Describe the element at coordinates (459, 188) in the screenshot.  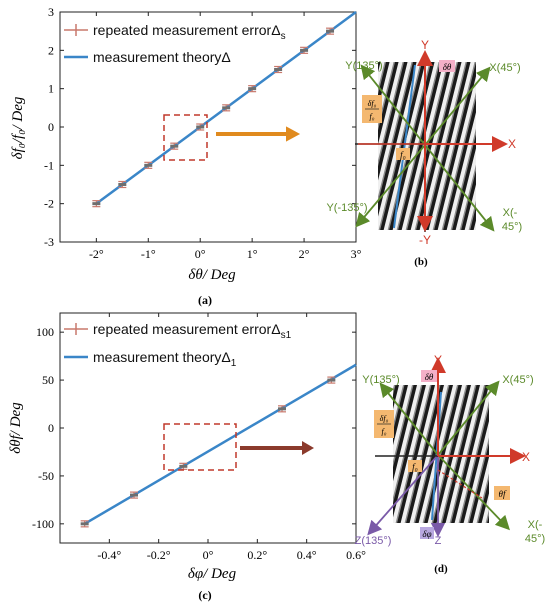
I see `axis-xneg45-b` at that location.